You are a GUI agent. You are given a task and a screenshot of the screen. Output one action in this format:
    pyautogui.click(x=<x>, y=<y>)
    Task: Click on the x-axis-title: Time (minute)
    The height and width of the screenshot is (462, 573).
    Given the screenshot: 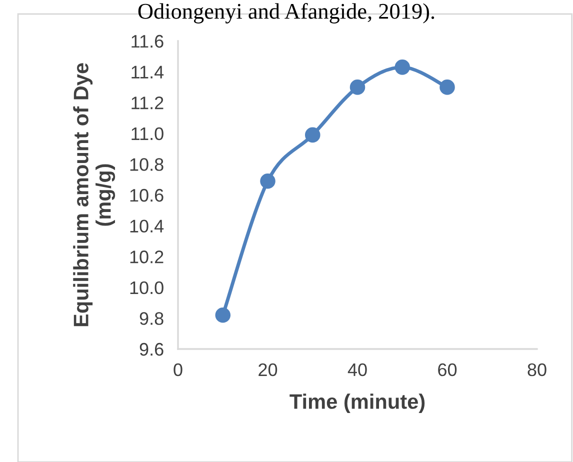 What is the action you would take?
    pyautogui.click(x=357, y=404)
    